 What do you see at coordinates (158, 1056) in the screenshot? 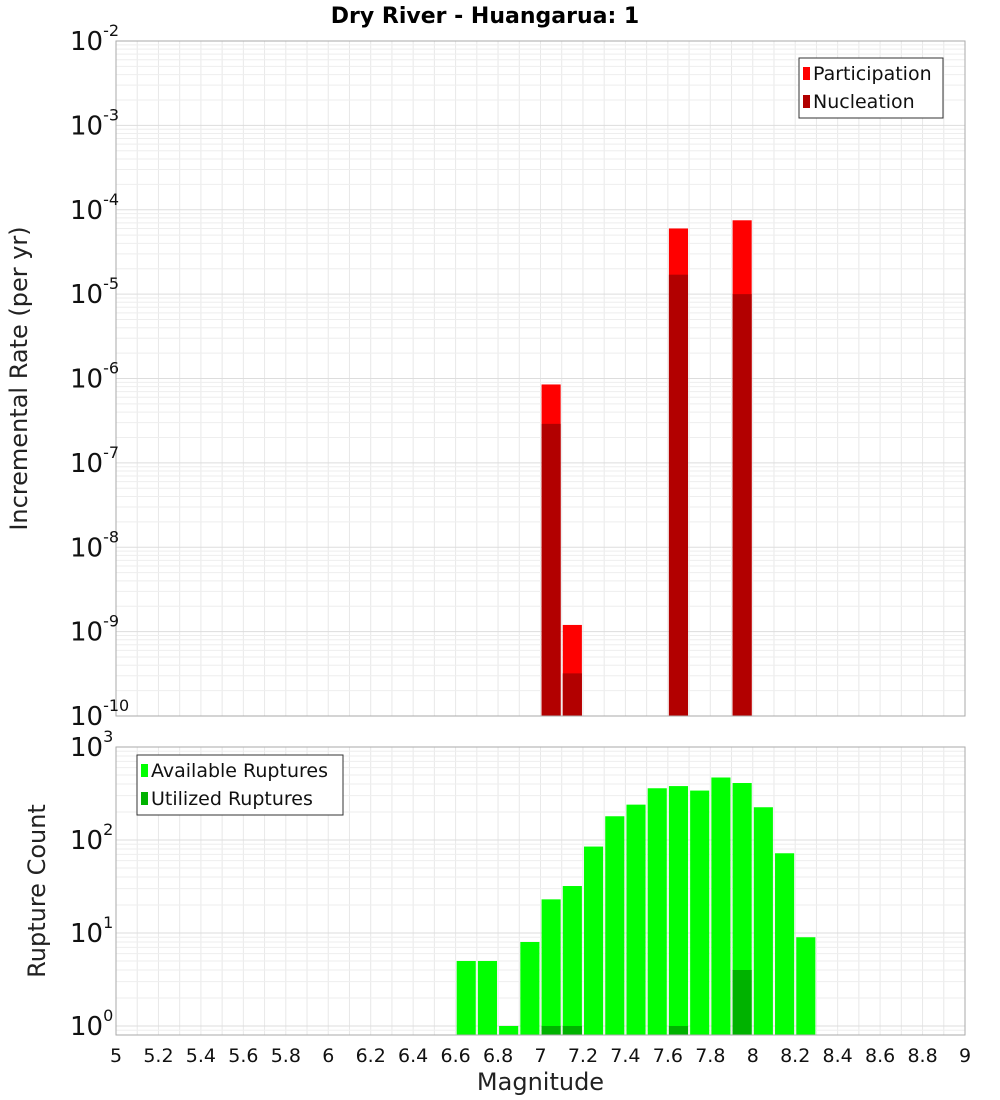
I see `x-tick-label: 5.2` at bounding box center [158, 1056].